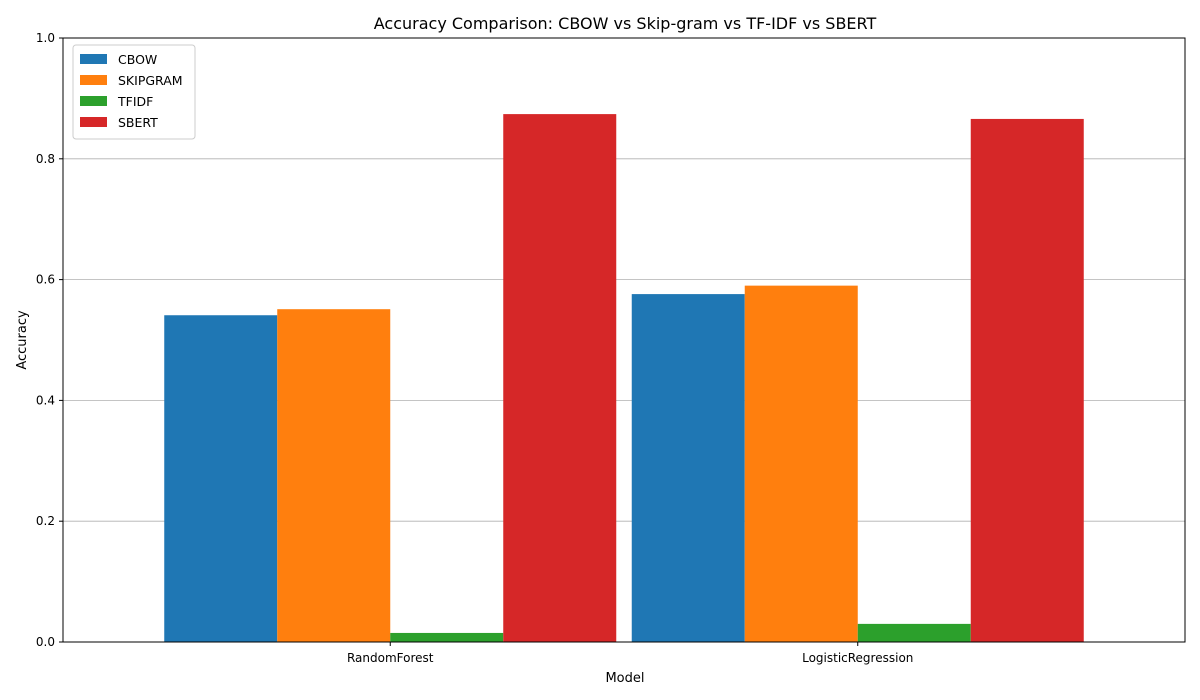  What do you see at coordinates (45, 38) in the screenshot?
I see `y-tick-label: 1.0` at bounding box center [45, 38].